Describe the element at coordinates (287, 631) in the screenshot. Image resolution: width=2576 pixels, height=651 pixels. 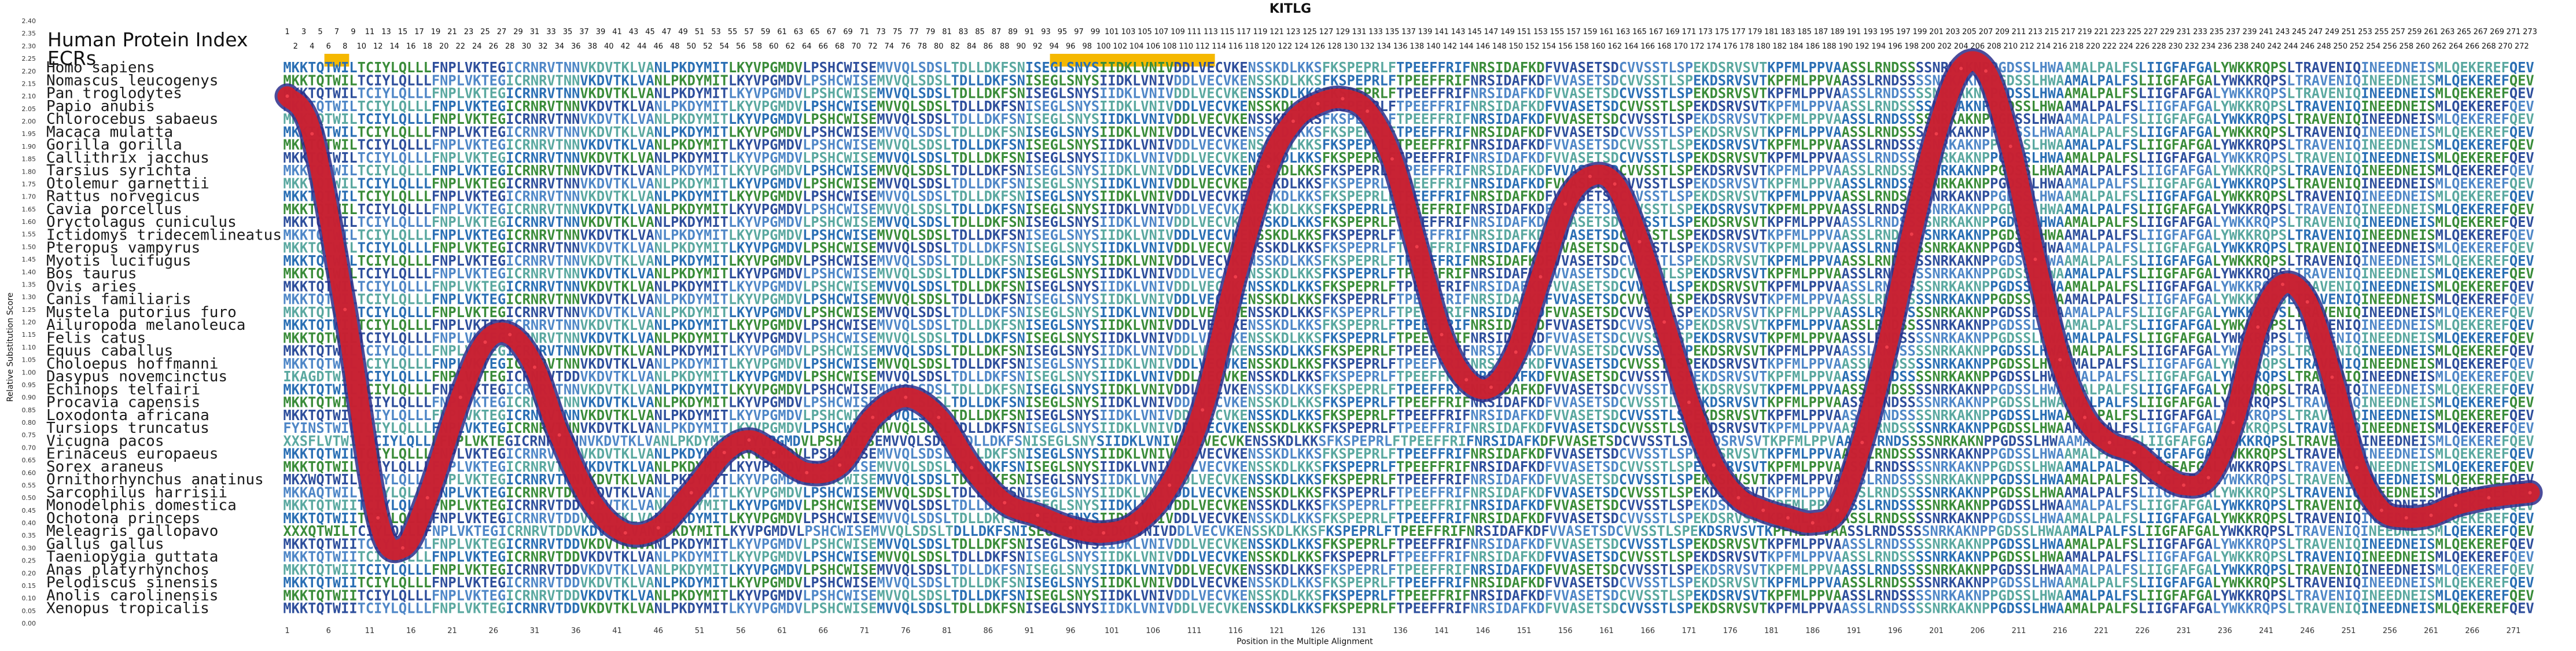
I see `x-tick-label: 1` at that location.